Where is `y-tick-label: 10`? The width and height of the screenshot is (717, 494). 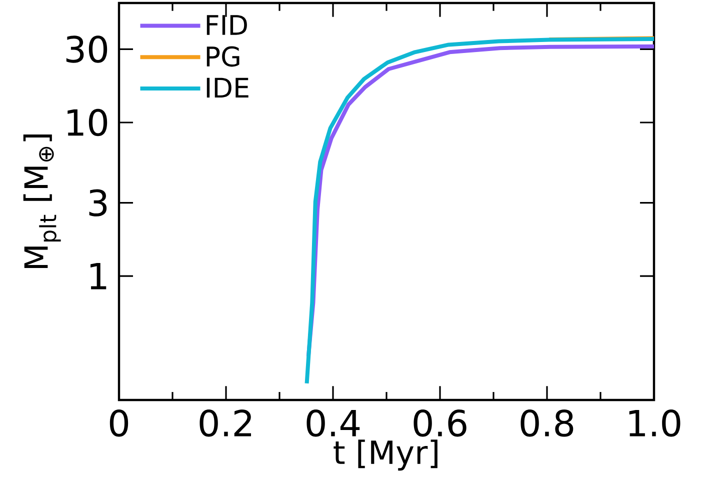 y-tick-label: 10 is located at coordinates (88, 122).